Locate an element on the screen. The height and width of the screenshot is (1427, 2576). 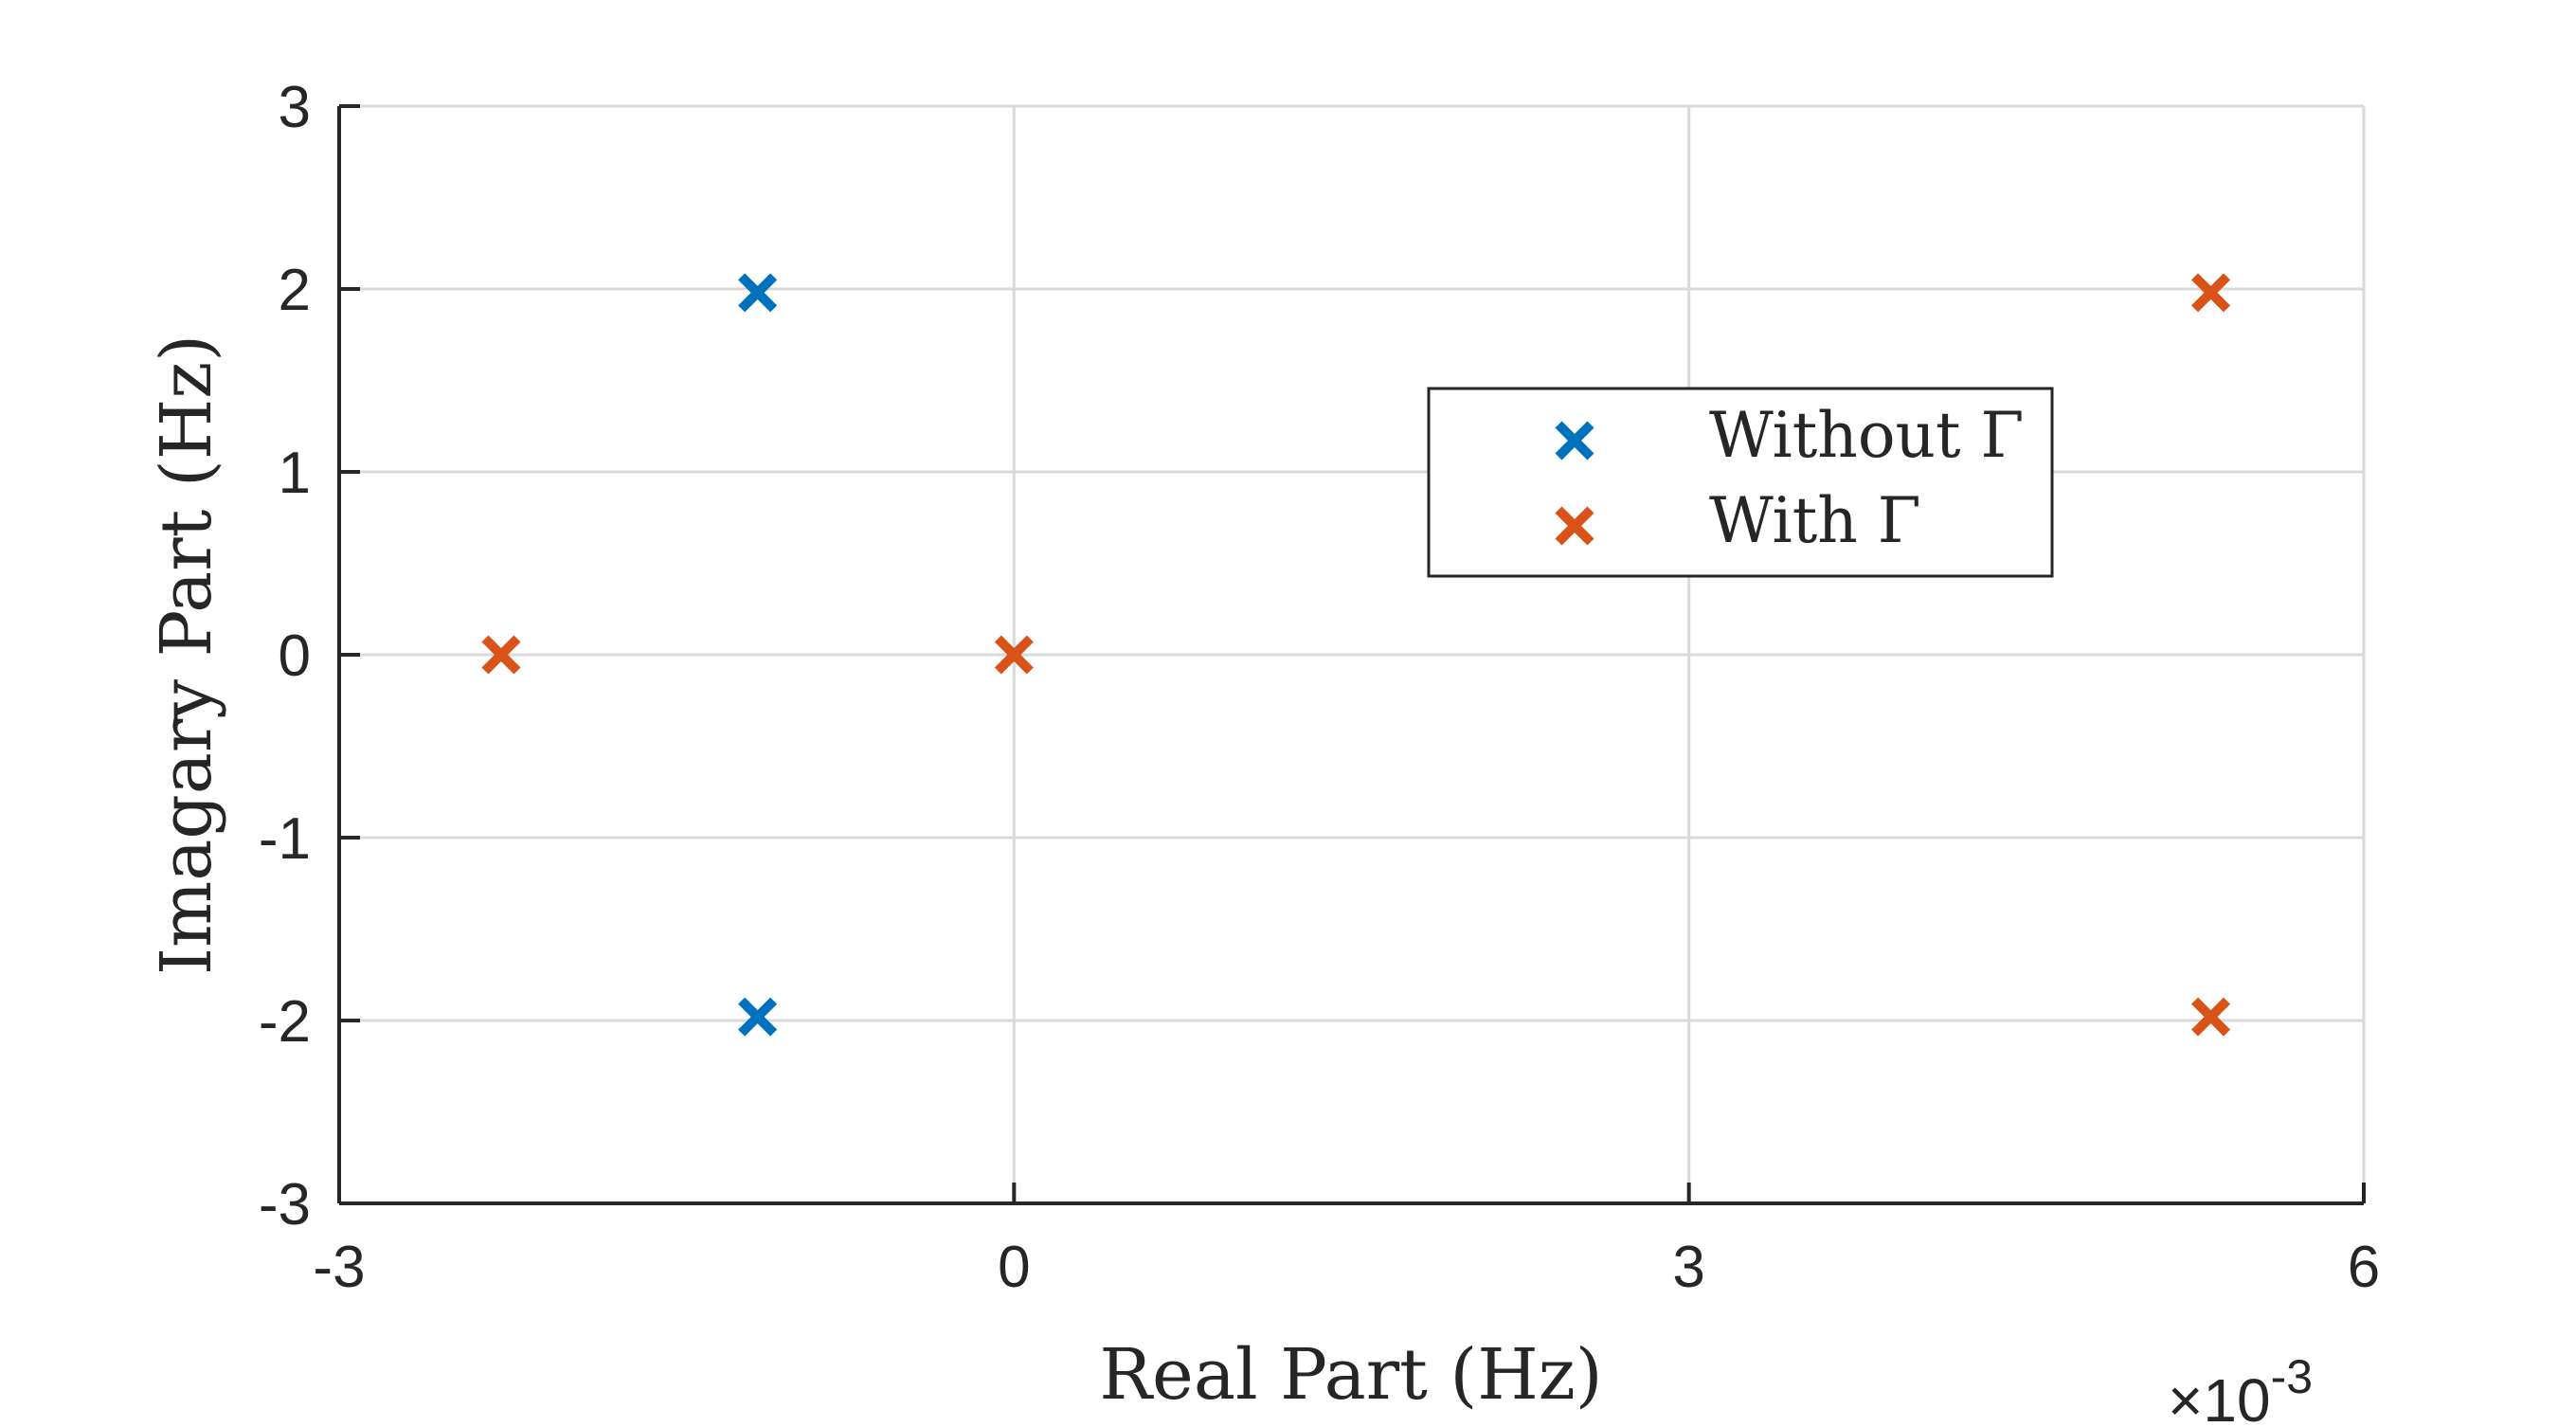
legend-marker-with-gamma is located at coordinates (1574, 526).